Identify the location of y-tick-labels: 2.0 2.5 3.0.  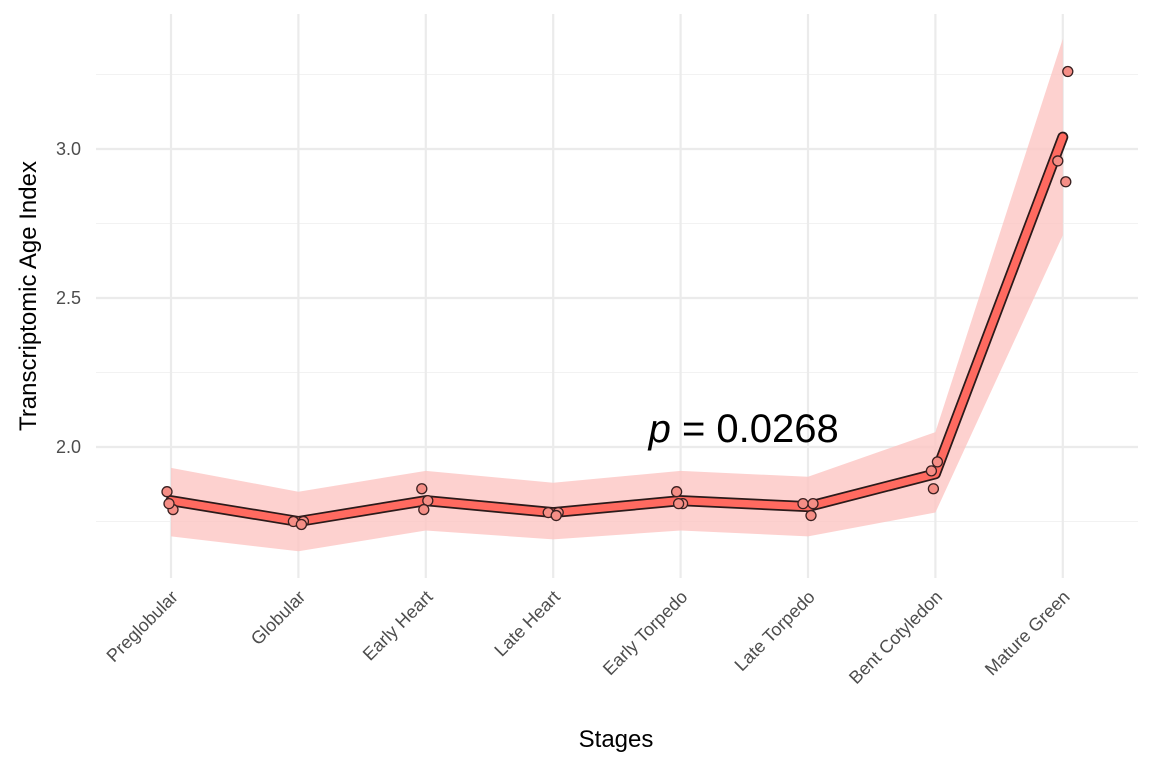
(68, 298).